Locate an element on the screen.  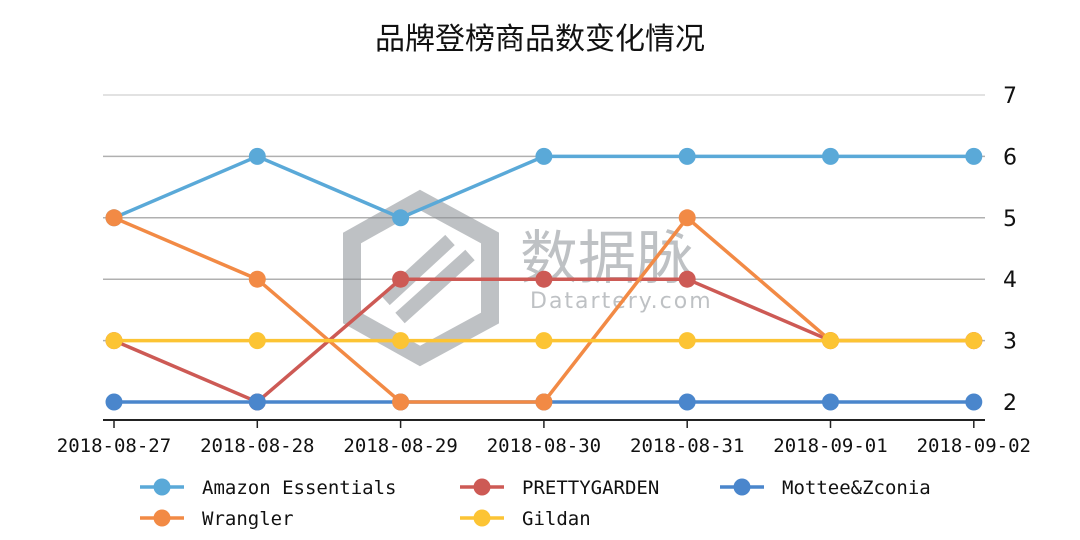
legend-label: Amazon Essentials is located at coordinates (299, 488).